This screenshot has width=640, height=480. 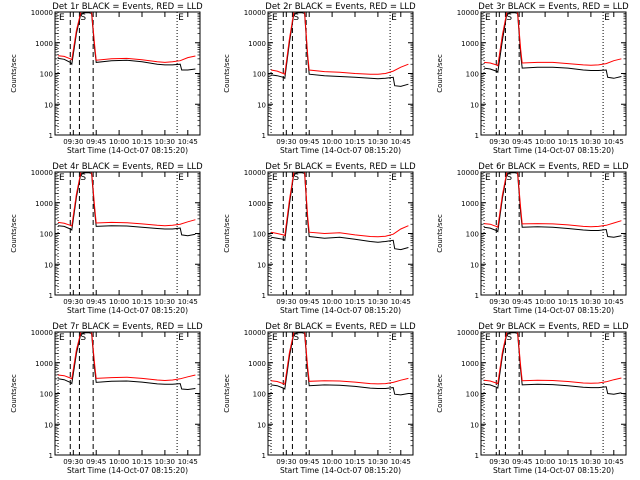 What do you see at coordinates (340, 167) in the screenshot?
I see `panel-title: Det 5r BLACK = Events, RED = LLD` at bounding box center [340, 167].